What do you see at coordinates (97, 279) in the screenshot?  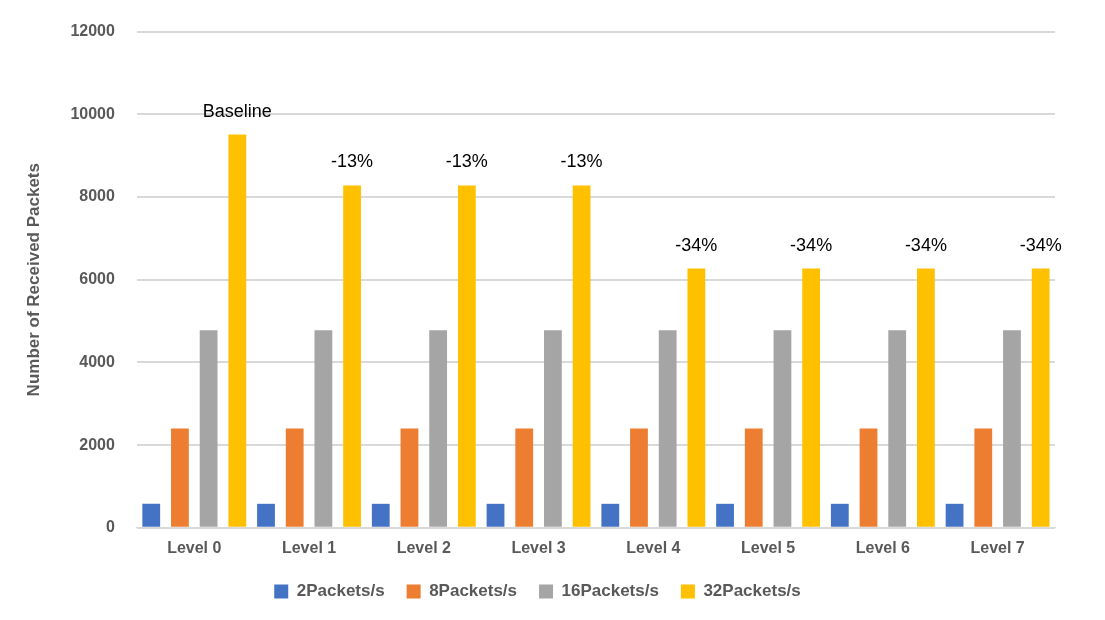 I see `y-tick-label: 6000` at bounding box center [97, 279].